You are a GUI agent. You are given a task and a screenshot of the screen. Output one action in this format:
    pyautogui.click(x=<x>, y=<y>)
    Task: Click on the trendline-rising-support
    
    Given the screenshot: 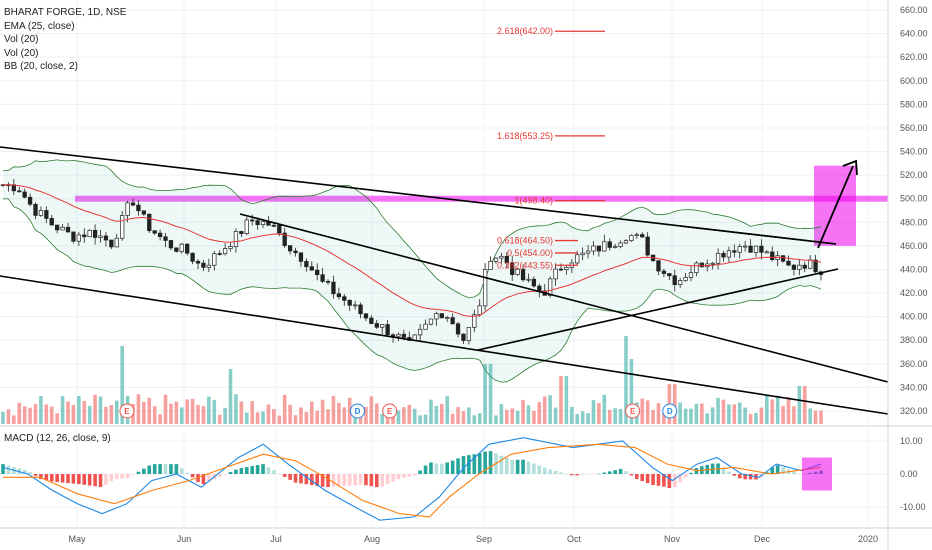 What is the action you would take?
    pyautogui.click(x=658, y=309)
    